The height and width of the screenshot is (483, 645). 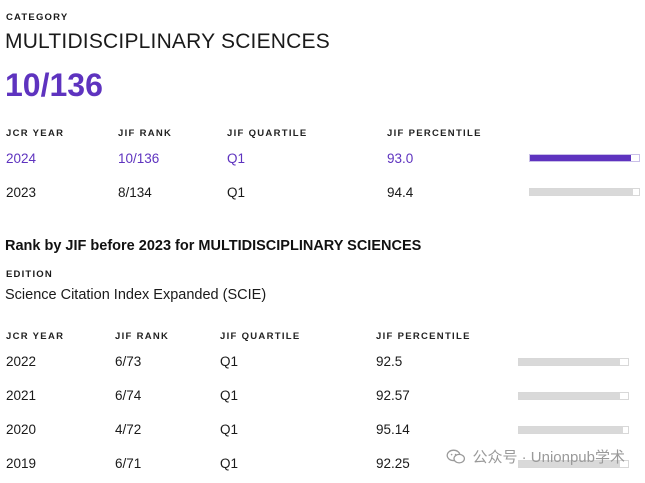 What do you see at coordinates (21, 158) in the screenshot?
I see `cell-year: 2024` at bounding box center [21, 158].